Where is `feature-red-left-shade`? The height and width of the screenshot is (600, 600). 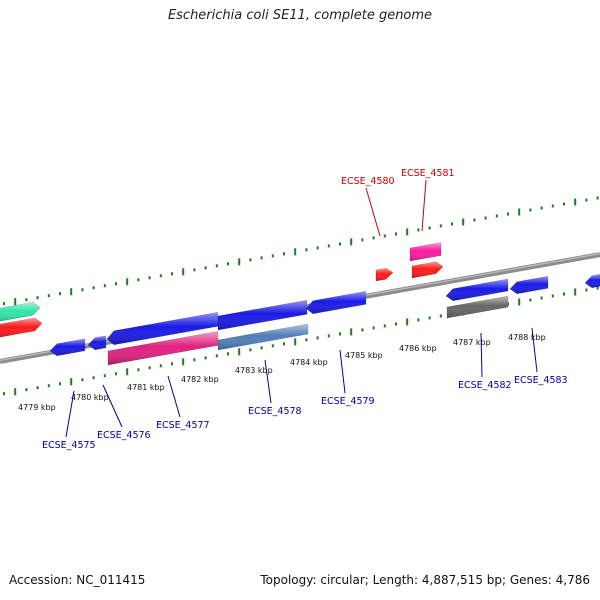 feature-red-left-shade is located at coordinates (21, 327).